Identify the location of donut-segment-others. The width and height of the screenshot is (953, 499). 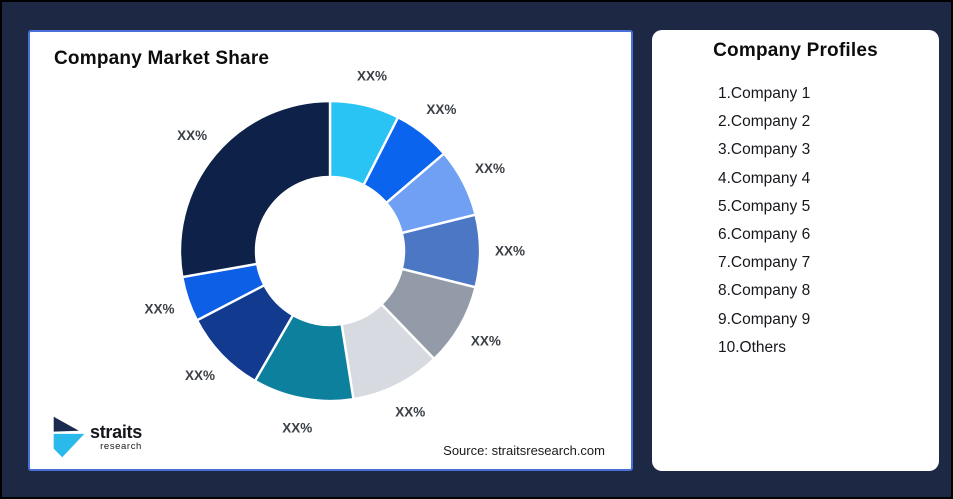
(255, 189).